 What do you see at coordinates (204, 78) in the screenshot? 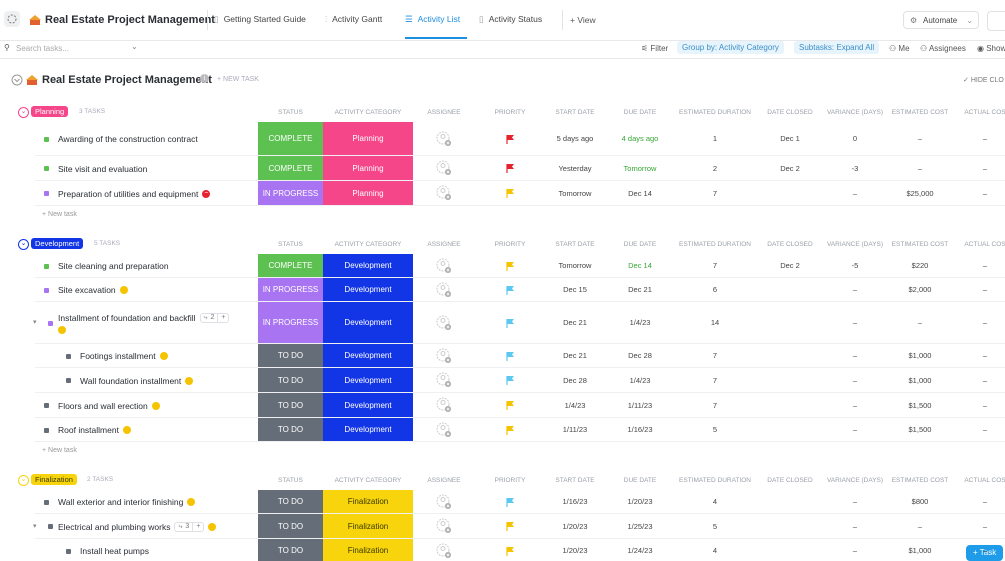
I see `info-icon: i` at bounding box center [204, 78].